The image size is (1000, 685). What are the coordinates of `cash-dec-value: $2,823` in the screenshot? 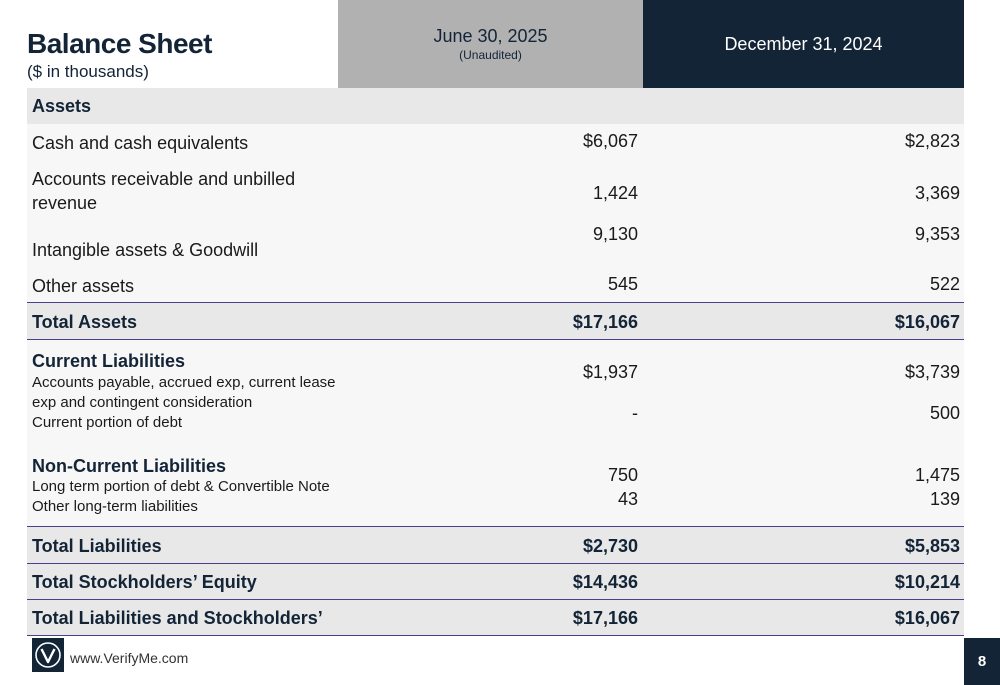 It's located at (932, 141).